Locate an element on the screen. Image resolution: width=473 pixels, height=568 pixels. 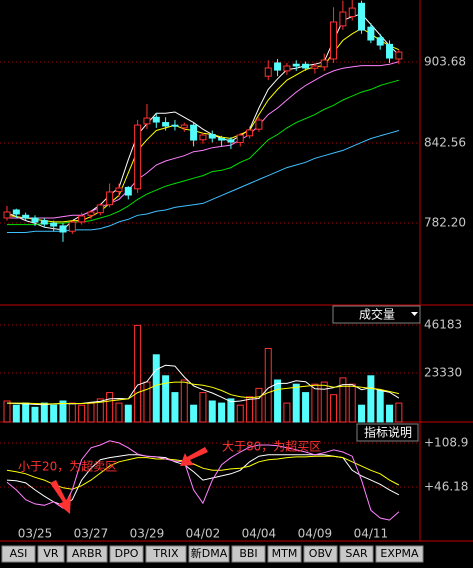
y-tick-label: +108.9 is located at coordinates (446, 442).